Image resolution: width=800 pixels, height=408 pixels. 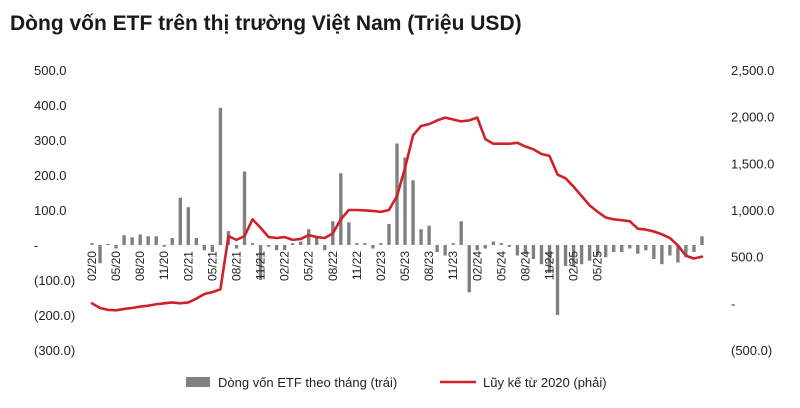 I want to click on left-tick-label: 200.0, so click(x=50, y=175).